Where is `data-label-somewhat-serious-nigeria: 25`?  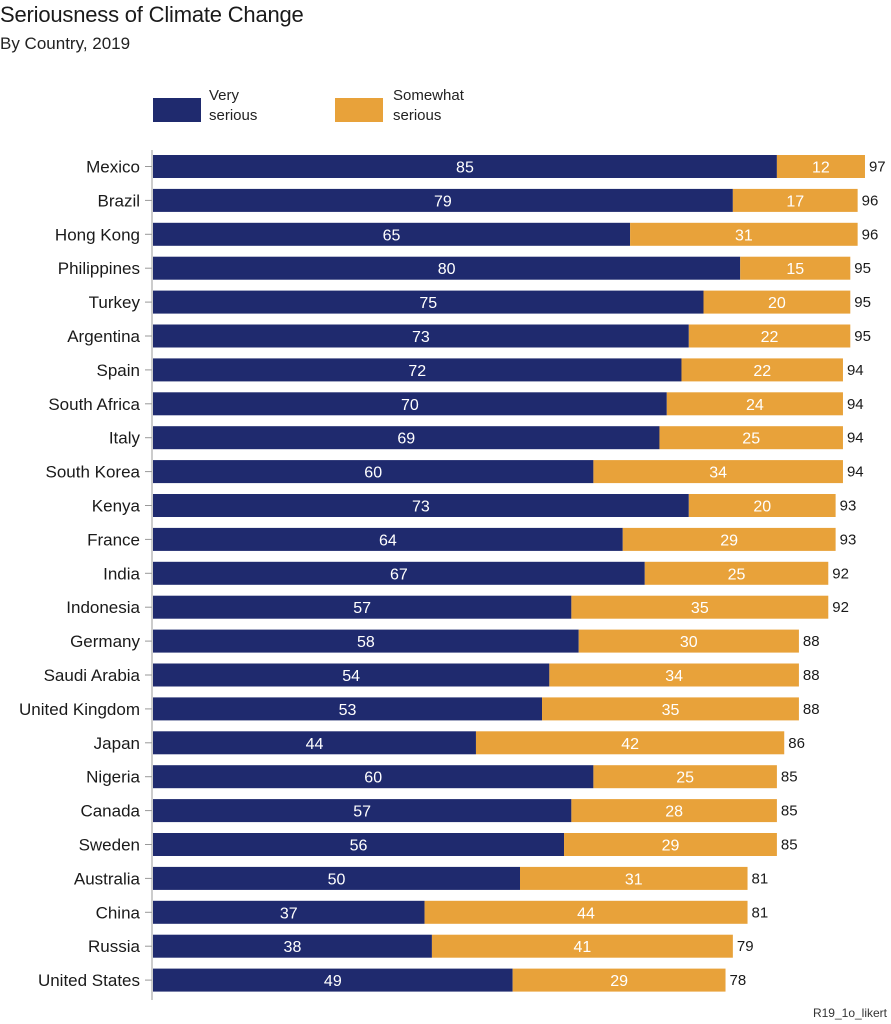
data-label-somewhat-serious-nigeria: 25 is located at coordinates (685, 778).